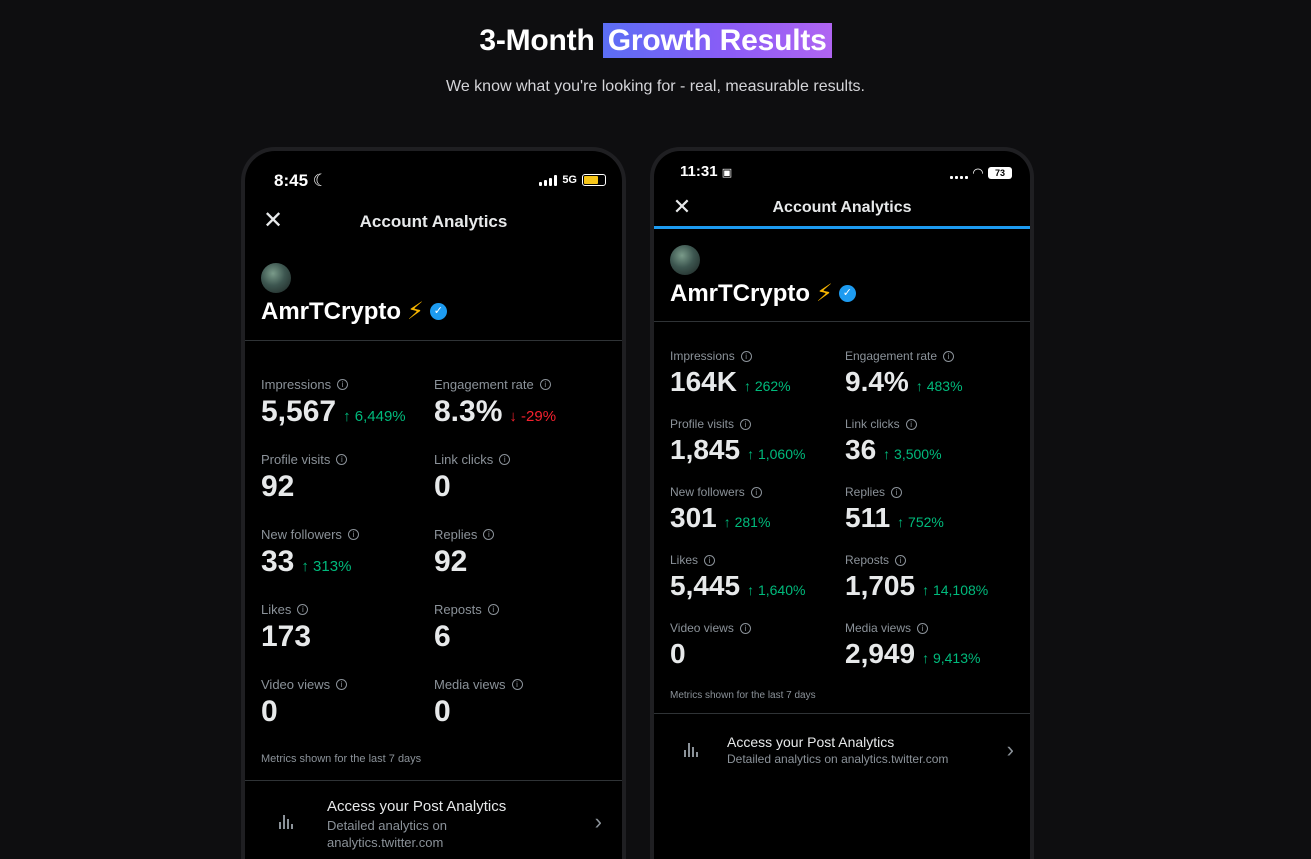 The height and width of the screenshot is (859, 1311). What do you see at coordinates (598, 821) in the screenshot?
I see `chevron-right-icon: ›` at bounding box center [598, 821].